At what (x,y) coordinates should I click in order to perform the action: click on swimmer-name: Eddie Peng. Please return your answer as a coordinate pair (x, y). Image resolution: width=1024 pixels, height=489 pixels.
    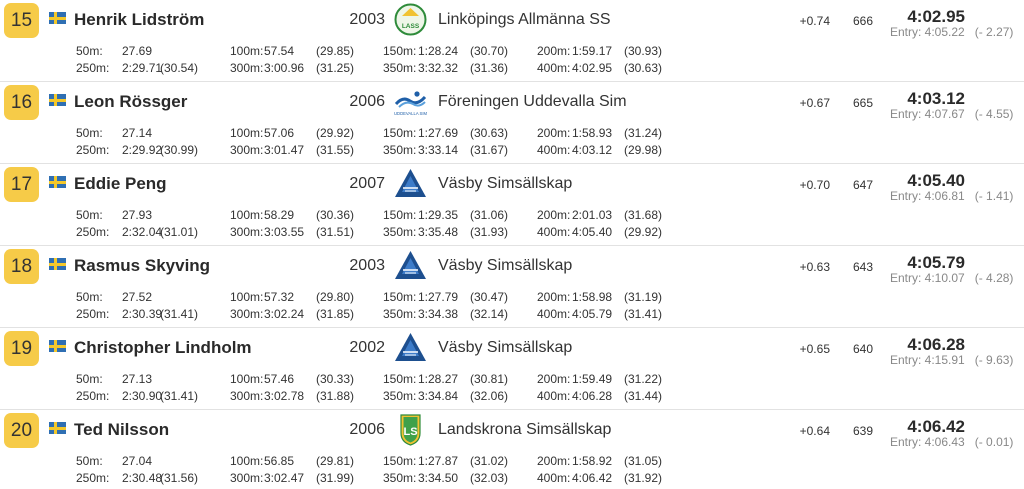
    Looking at the image, I should click on (120, 183).